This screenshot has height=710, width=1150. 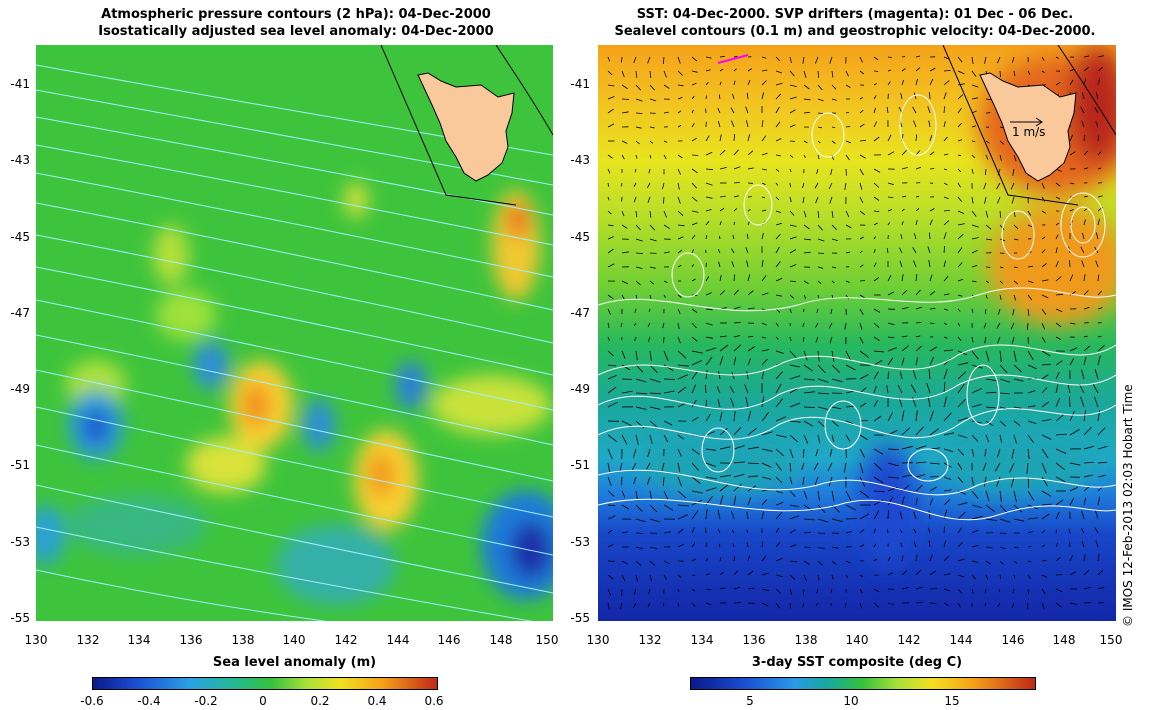 What do you see at coordinates (1013, 640) in the screenshot?
I see `right-lon-label: 146` at bounding box center [1013, 640].